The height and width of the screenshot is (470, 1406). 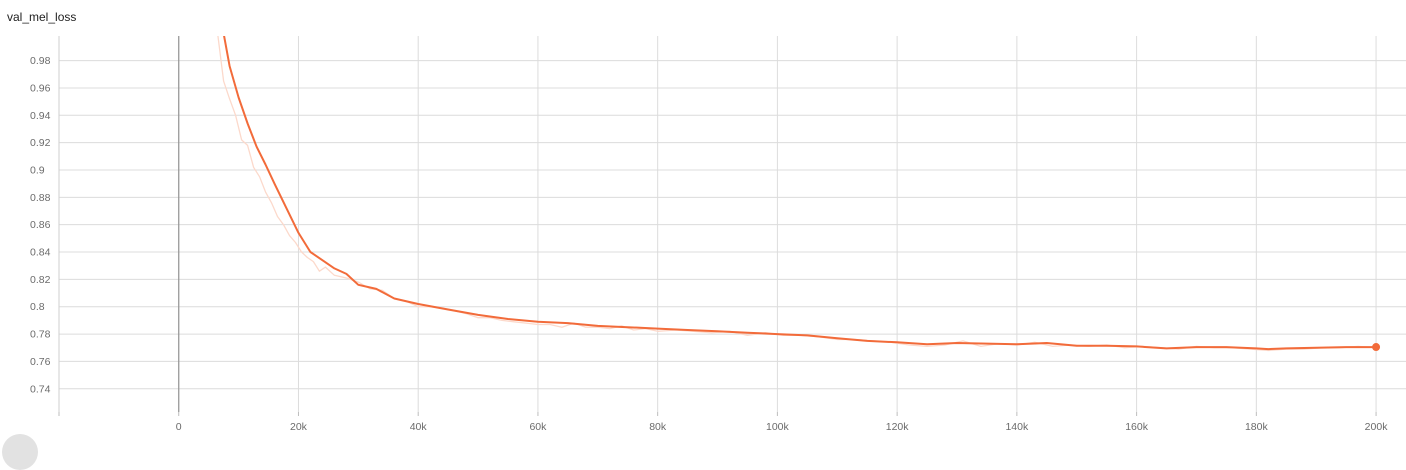 I want to click on chart-action-button, so click(x=20, y=452).